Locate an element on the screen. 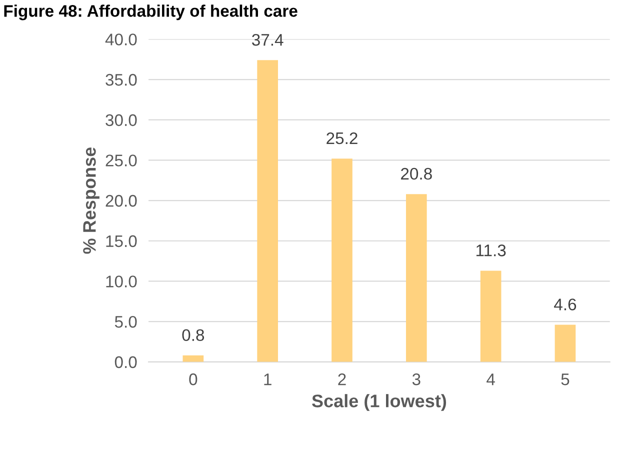  x-tick-label: 1 is located at coordinates (268, 380).